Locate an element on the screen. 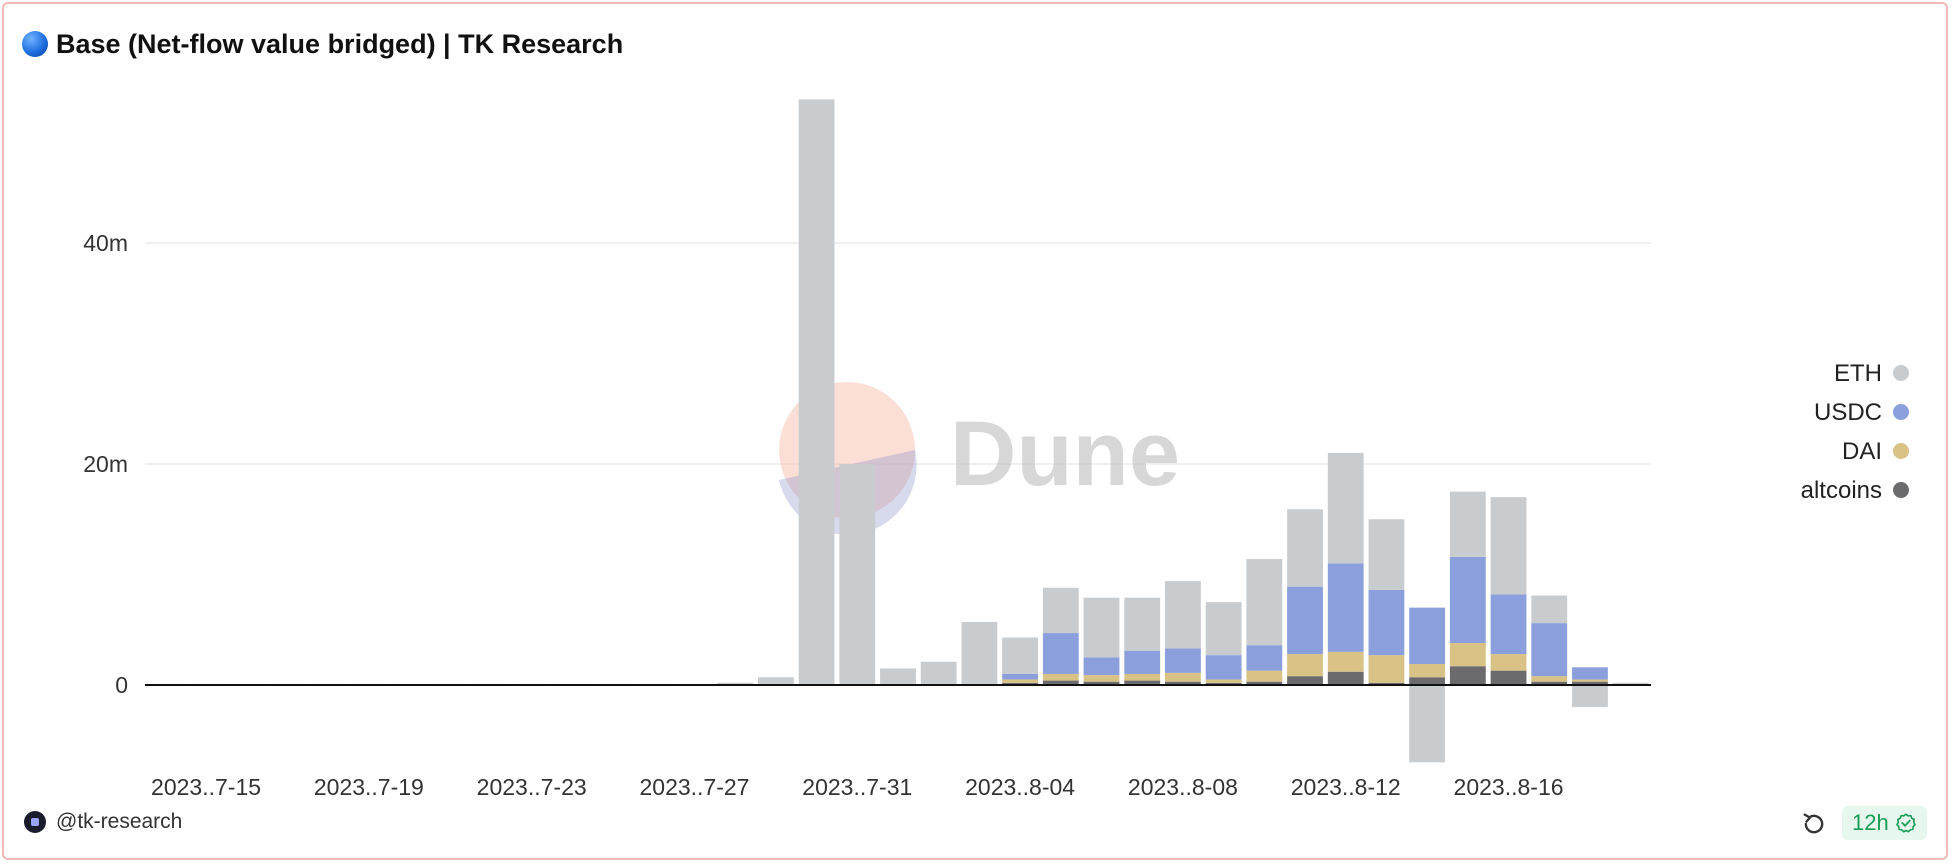 This screenshot has width=1952, height=864. legend-item-altcoins: altcoins is located at coordinates (1855, 490).